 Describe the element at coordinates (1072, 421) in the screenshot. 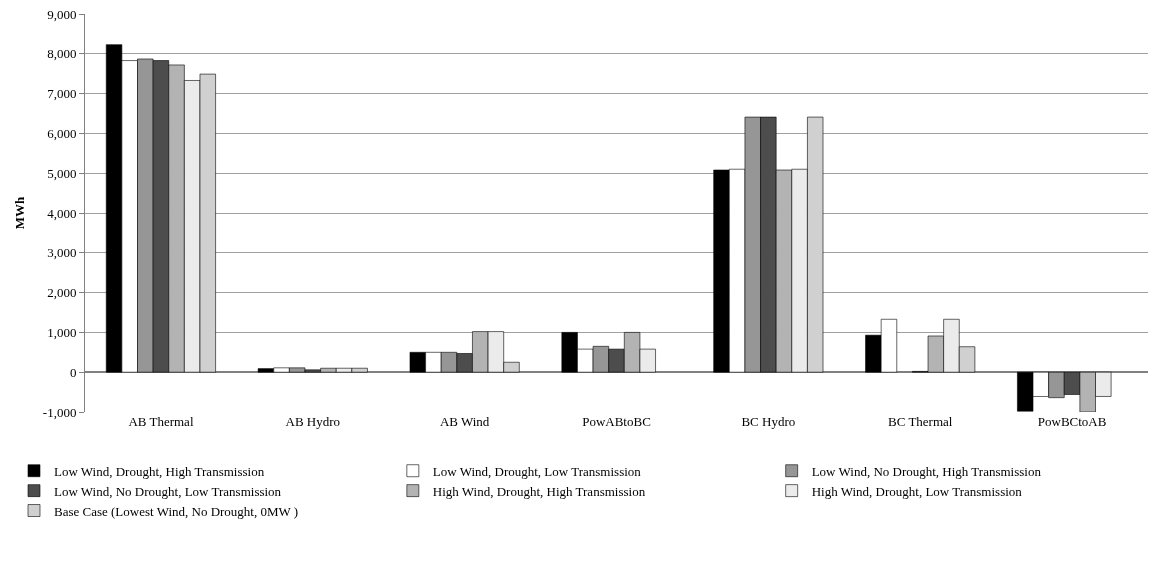

I see `x-tick-label: PowBCtoAB` at that location.